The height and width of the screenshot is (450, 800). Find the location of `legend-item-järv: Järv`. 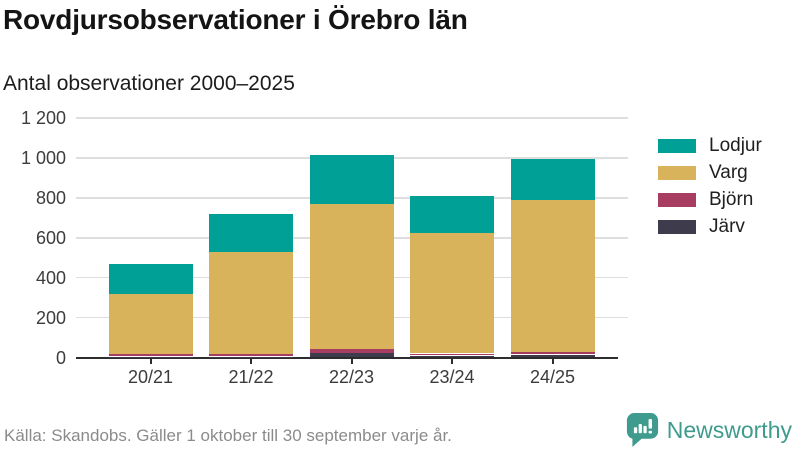

legend-item-järv: Järv is located at coordinates (710, 226).